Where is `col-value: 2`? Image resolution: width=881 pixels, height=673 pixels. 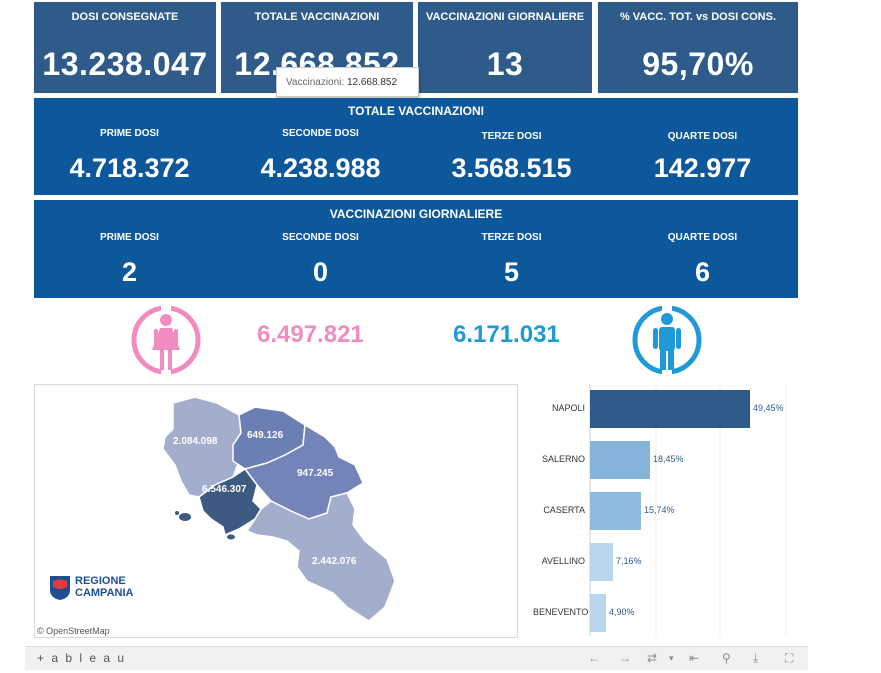 col-value: 2 is located at coordinates (129, 272).